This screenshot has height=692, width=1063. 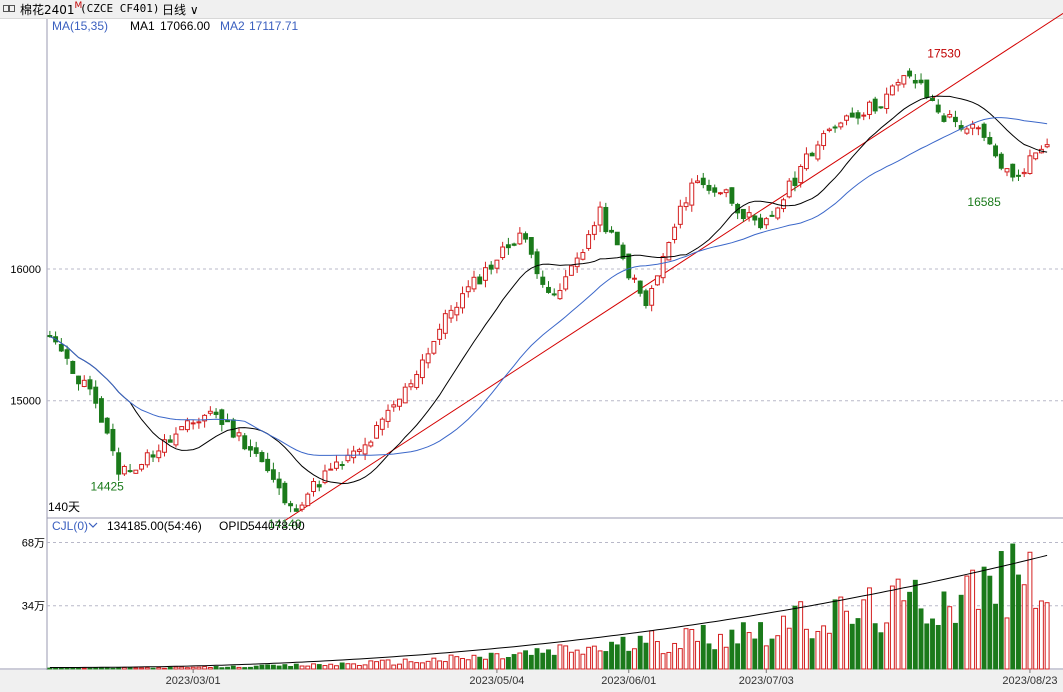 What do you see at coordinates (185, 26) in the screenshot?
I see `ma1-legend-value: 17066.00` at bounding box center [185, 26].